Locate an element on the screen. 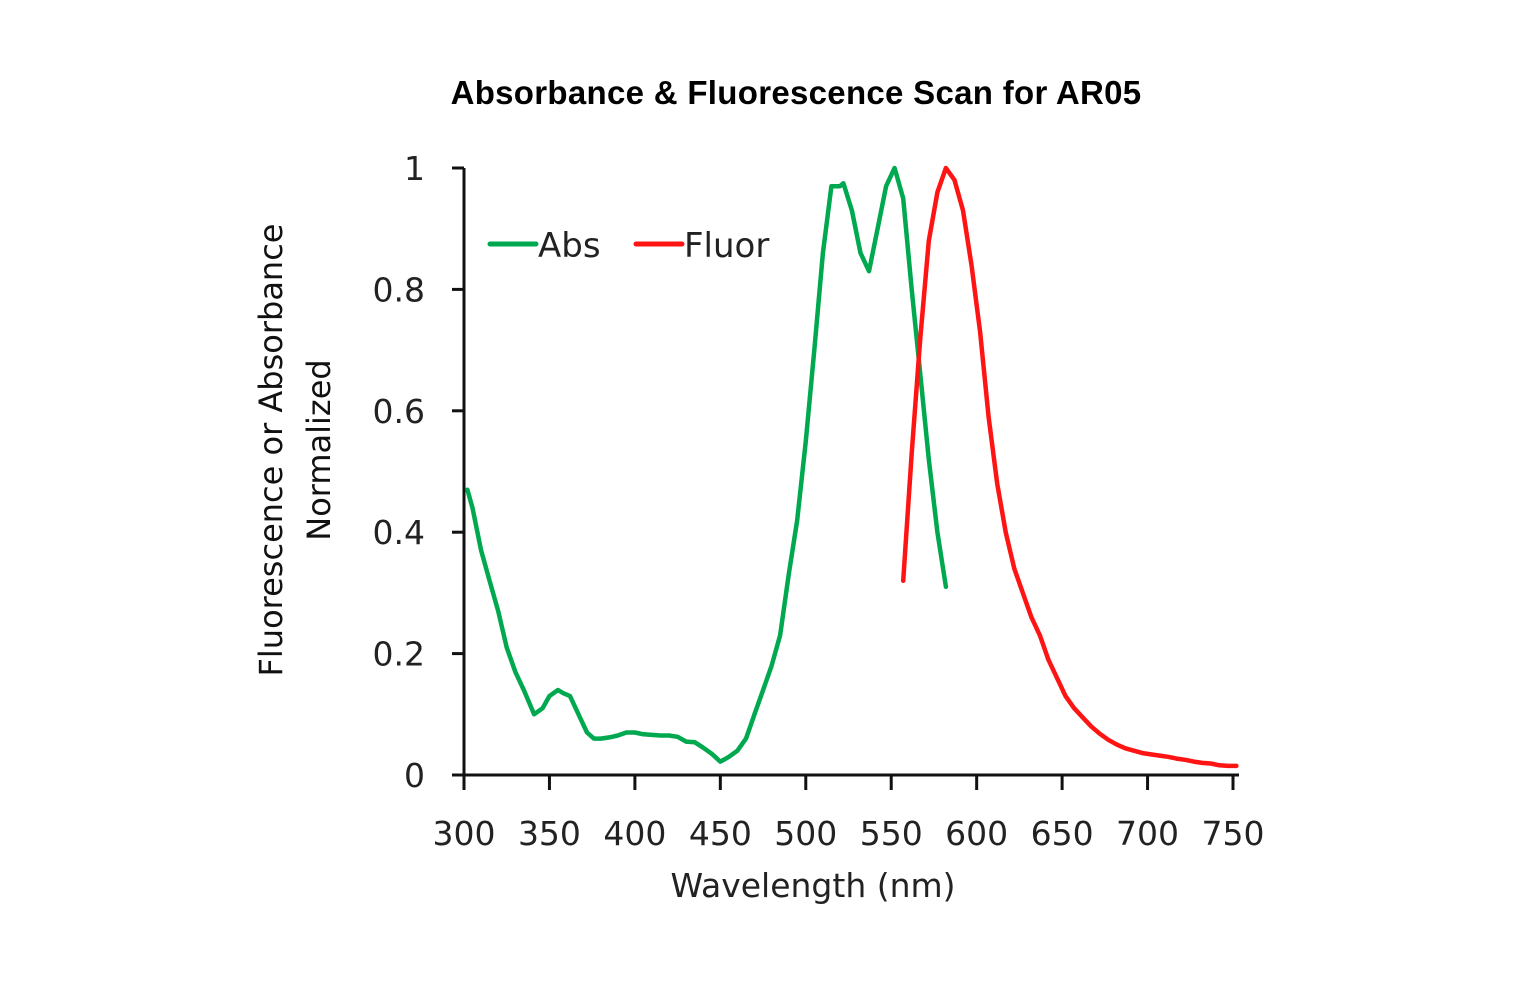 Image resolution: width=1524 pixels, height=1000 pixels. x-axis-label: Wavelength (nm) is located at coordinates (813, 885).